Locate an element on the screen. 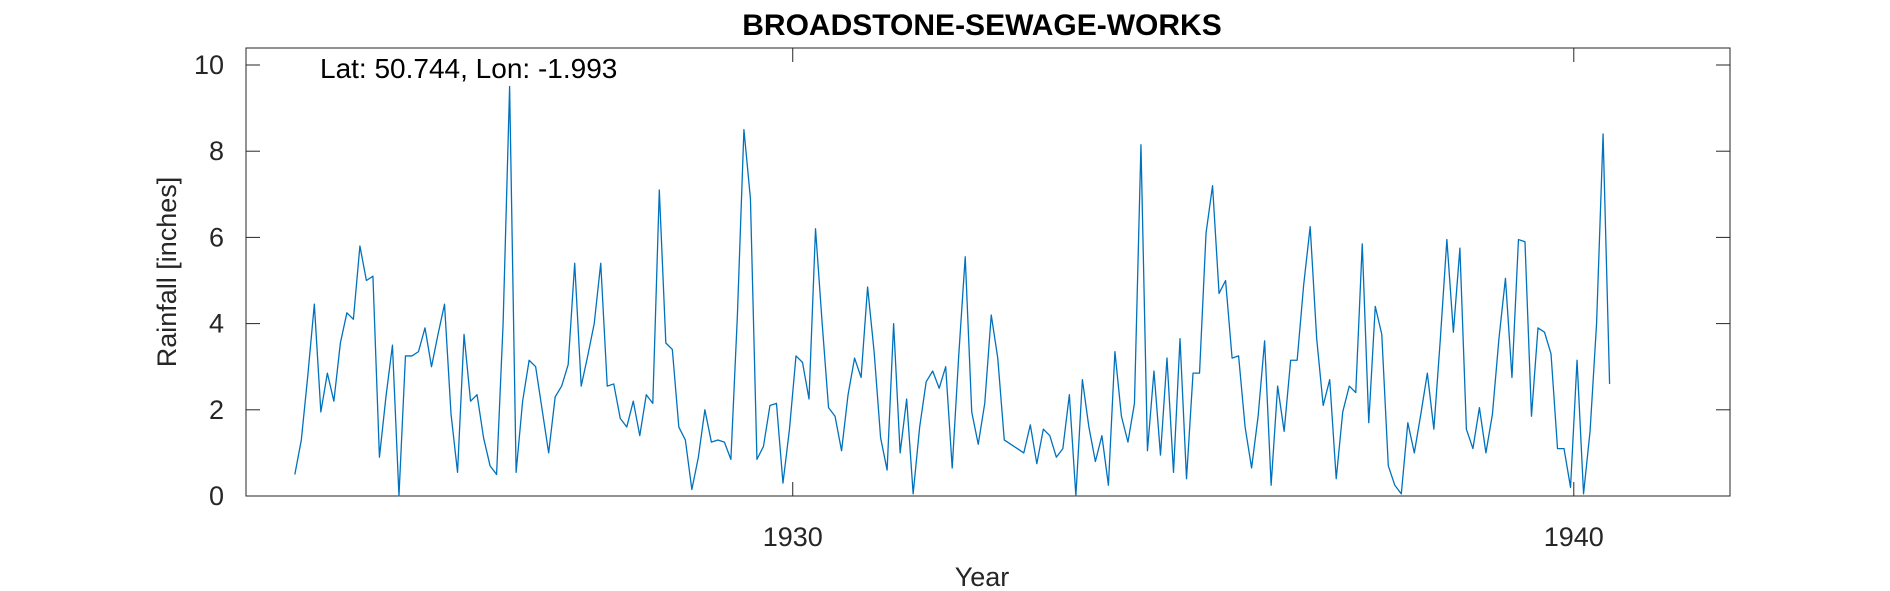 This screenshot has height=591, width=1890. y-tick-label: 6 is located at coordinates (216, 237).